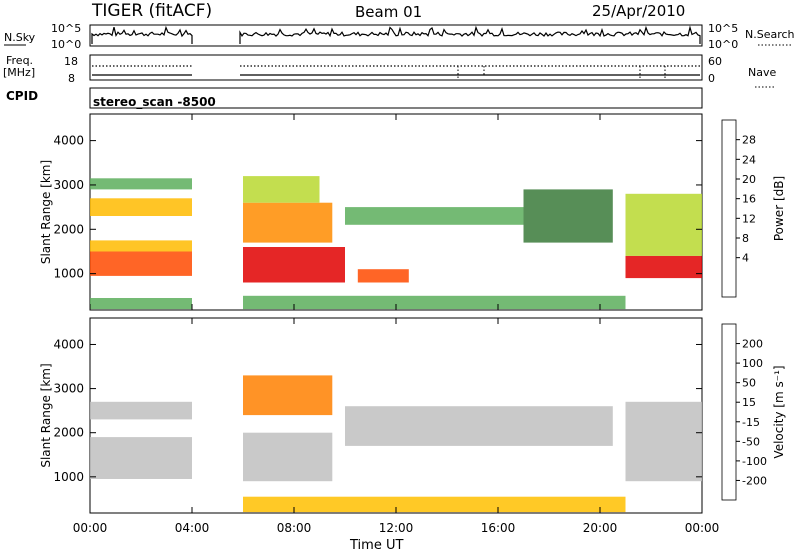  I want to click on colorbar-tick-label: 8, so click(745, 238).